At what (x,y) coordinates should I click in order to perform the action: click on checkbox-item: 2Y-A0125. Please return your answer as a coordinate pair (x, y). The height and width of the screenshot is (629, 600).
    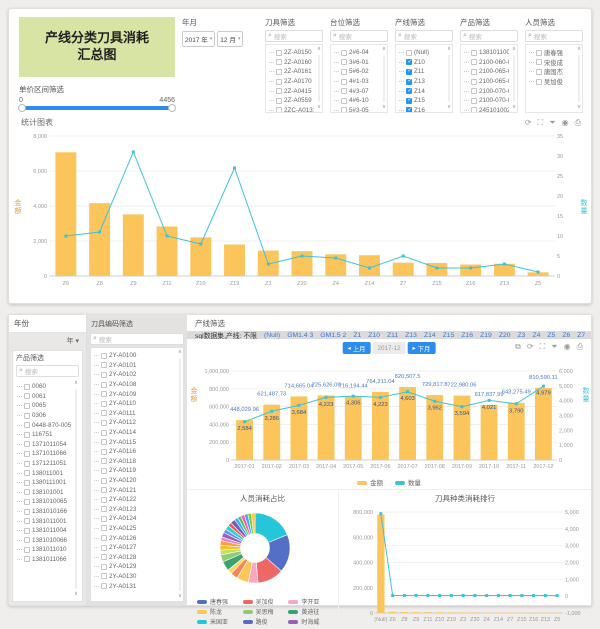
    Looking at the image, I should click on (134, 529).